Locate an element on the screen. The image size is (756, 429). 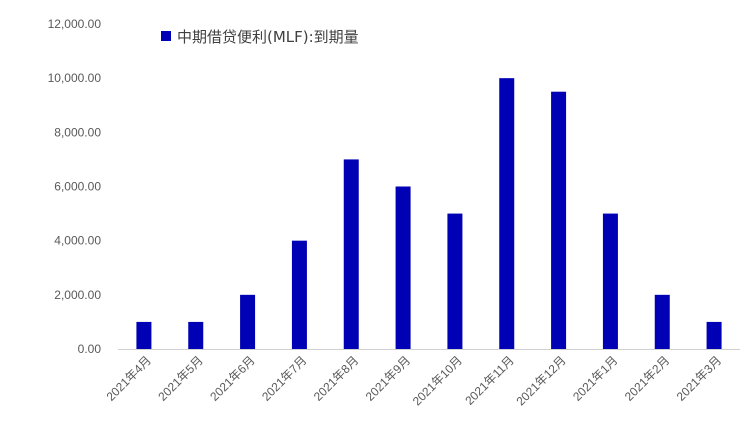
y-tick-label: 2,000.00 is located at coordinates (77, 295).